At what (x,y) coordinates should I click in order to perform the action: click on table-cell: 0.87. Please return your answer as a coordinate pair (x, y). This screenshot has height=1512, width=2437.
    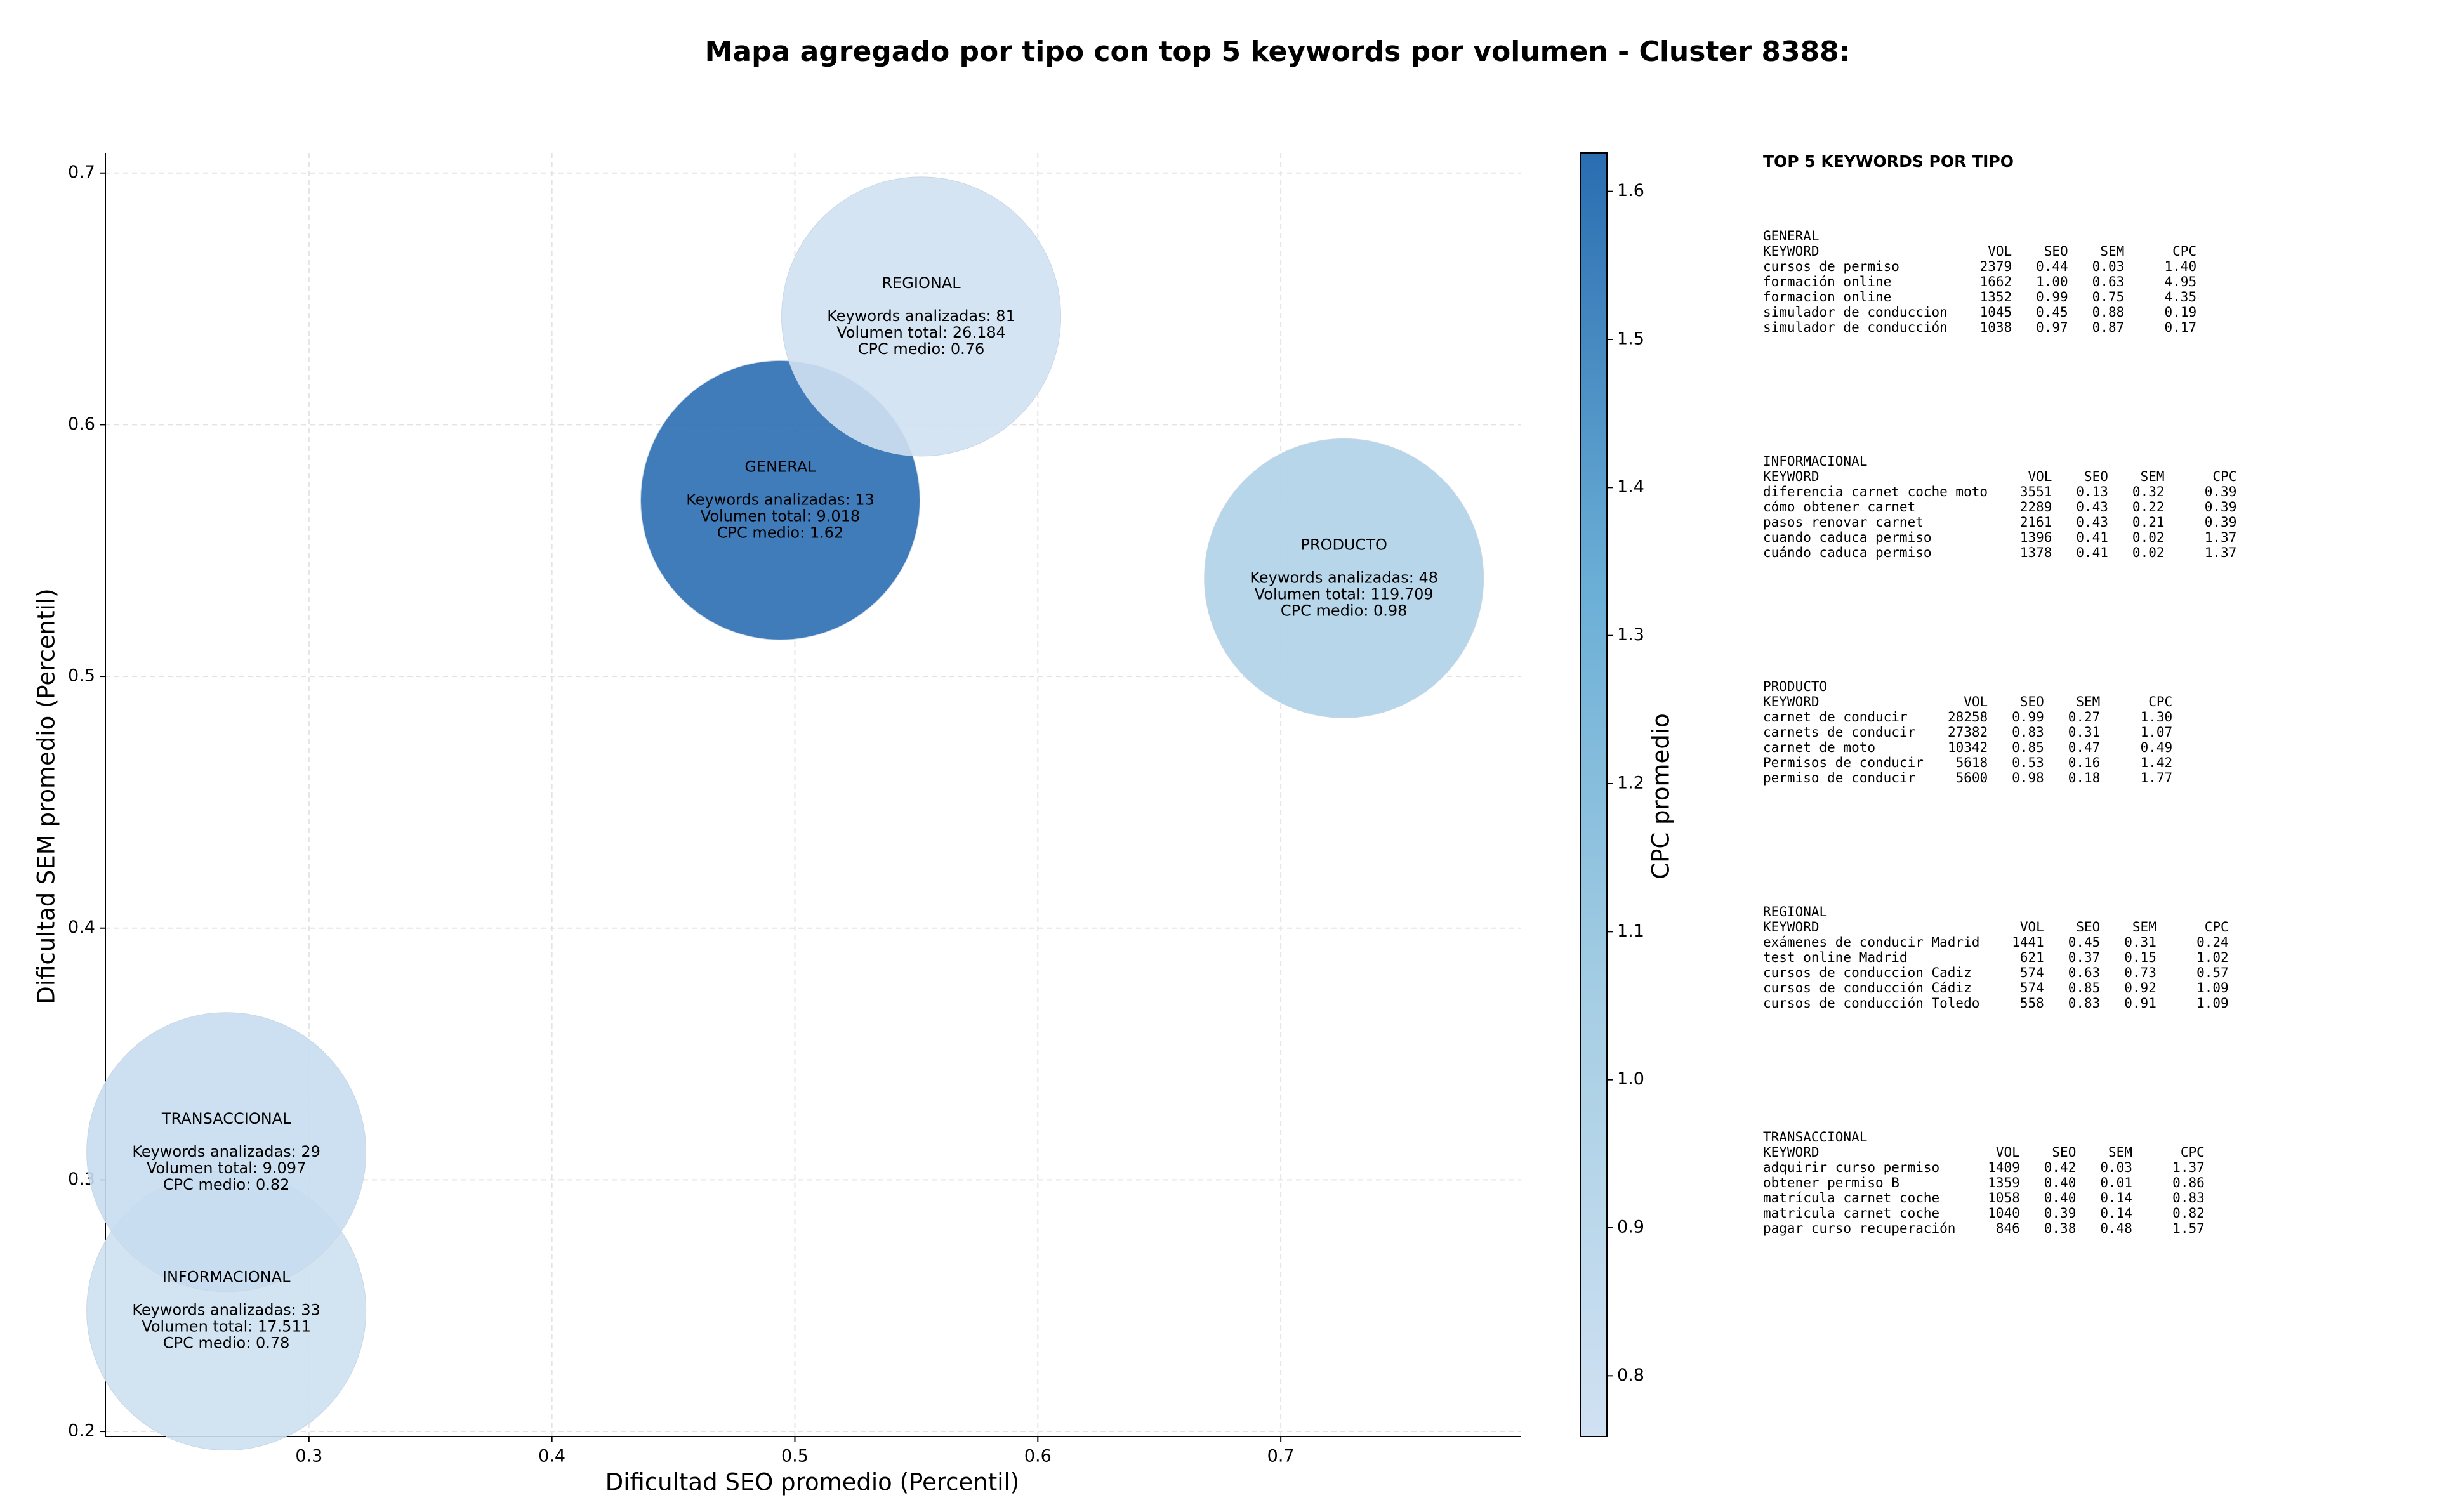
    Looking at the image, I should click on (2108, 328).